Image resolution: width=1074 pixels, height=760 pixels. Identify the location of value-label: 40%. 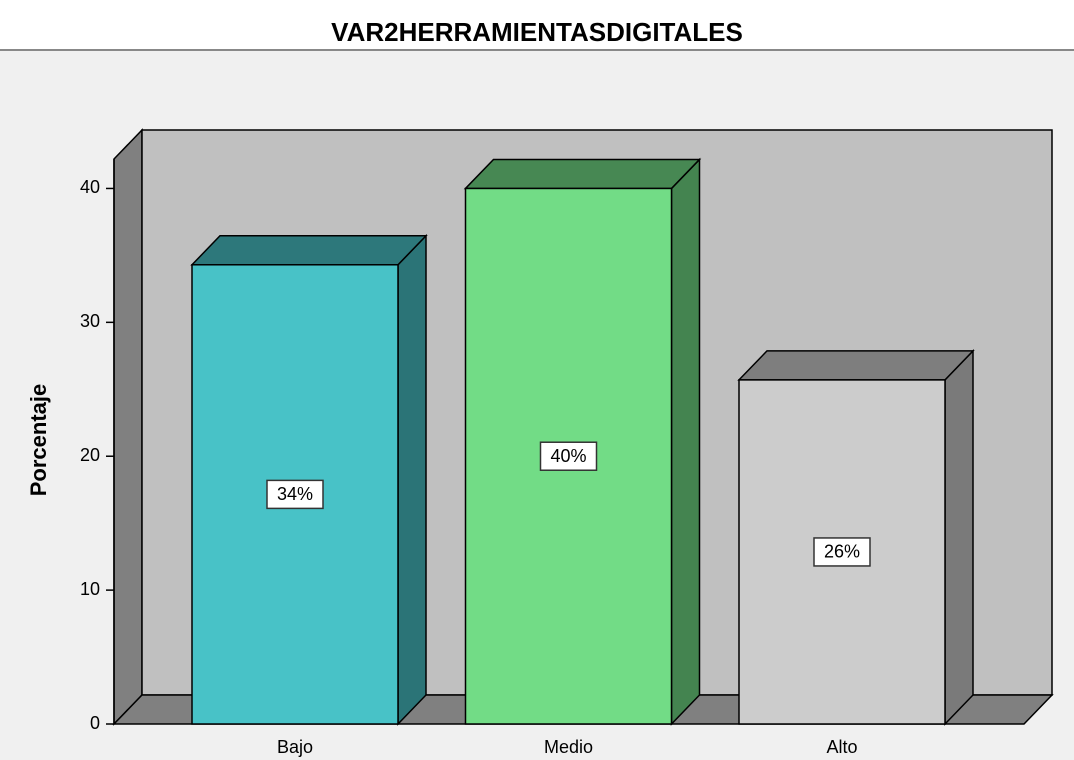
(568, 456).